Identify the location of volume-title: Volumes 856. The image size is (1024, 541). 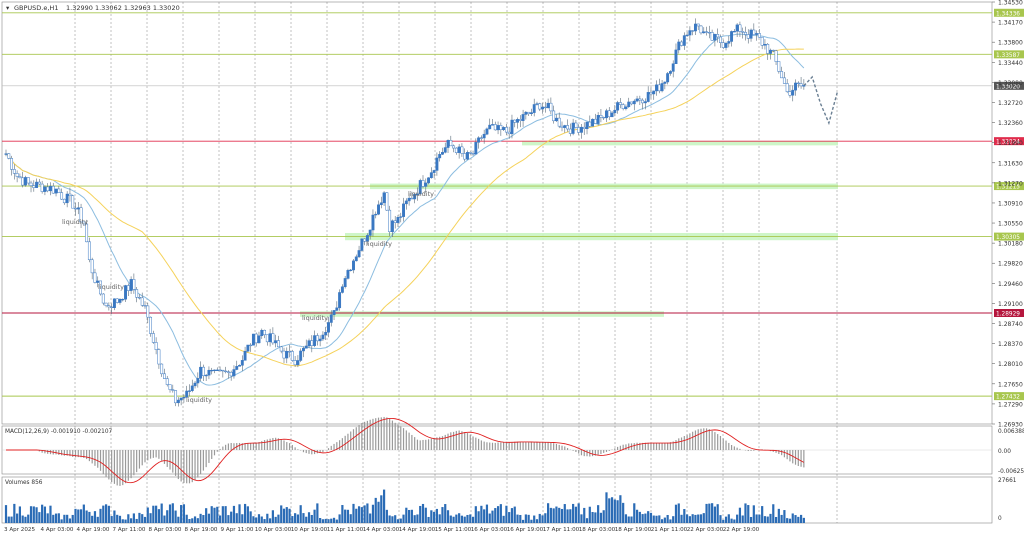
(24, 483).